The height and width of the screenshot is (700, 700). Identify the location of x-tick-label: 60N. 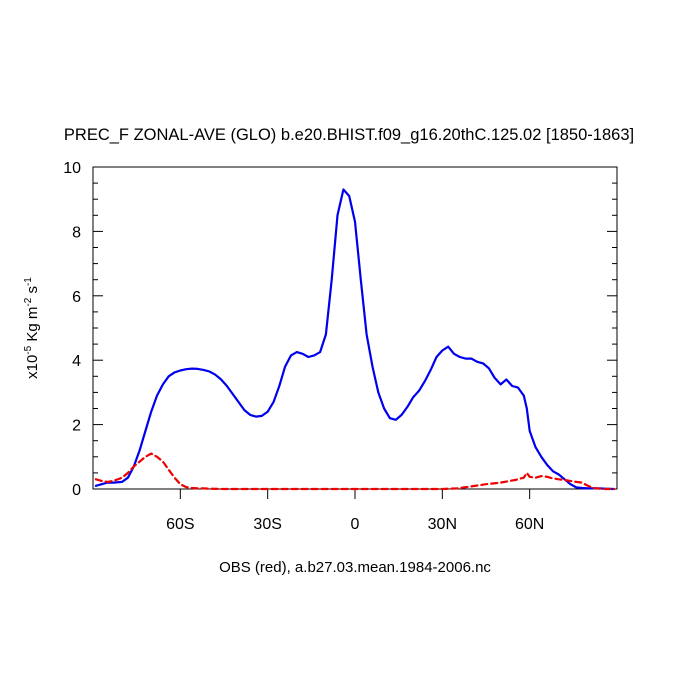
(529, 524).